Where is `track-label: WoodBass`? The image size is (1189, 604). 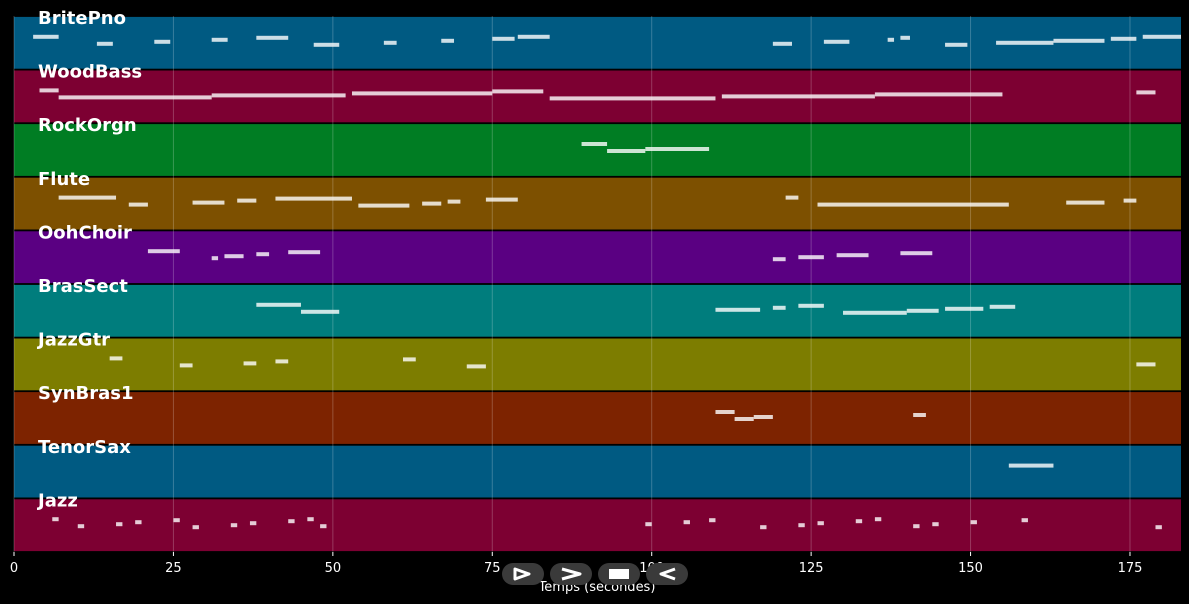 track-label: WoodBass is located at coordinates (90, 72).